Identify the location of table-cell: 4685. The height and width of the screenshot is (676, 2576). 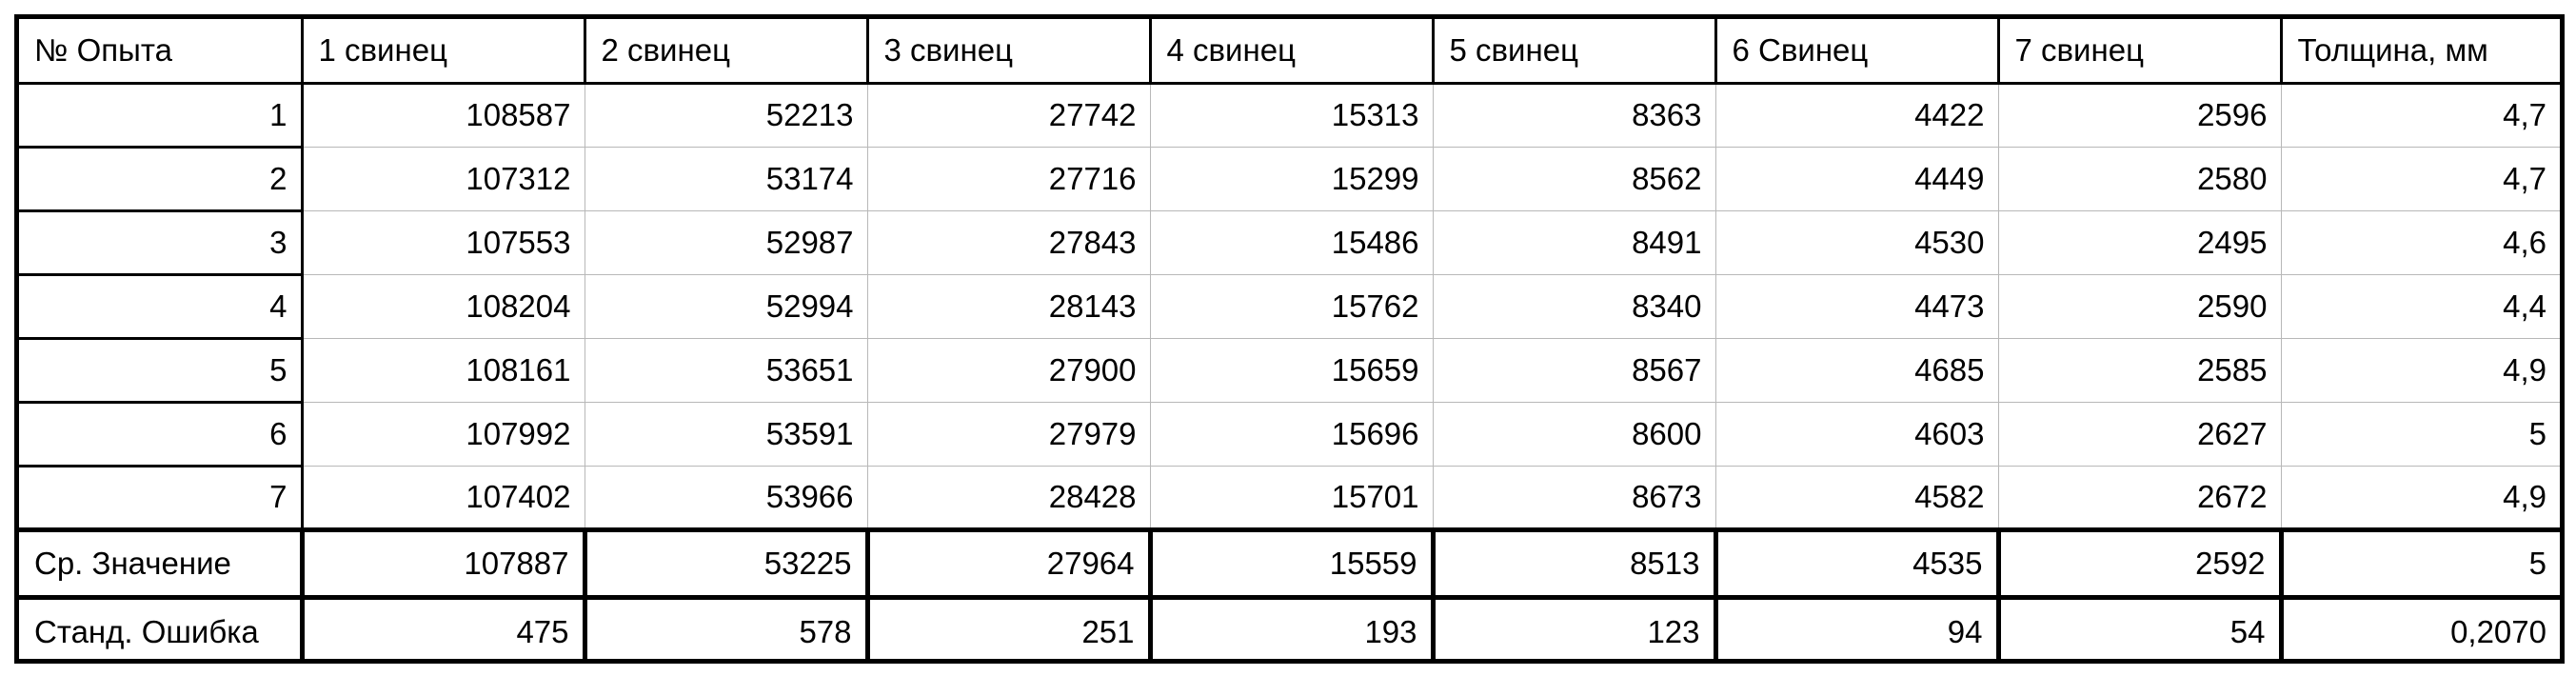
(1856, 370).